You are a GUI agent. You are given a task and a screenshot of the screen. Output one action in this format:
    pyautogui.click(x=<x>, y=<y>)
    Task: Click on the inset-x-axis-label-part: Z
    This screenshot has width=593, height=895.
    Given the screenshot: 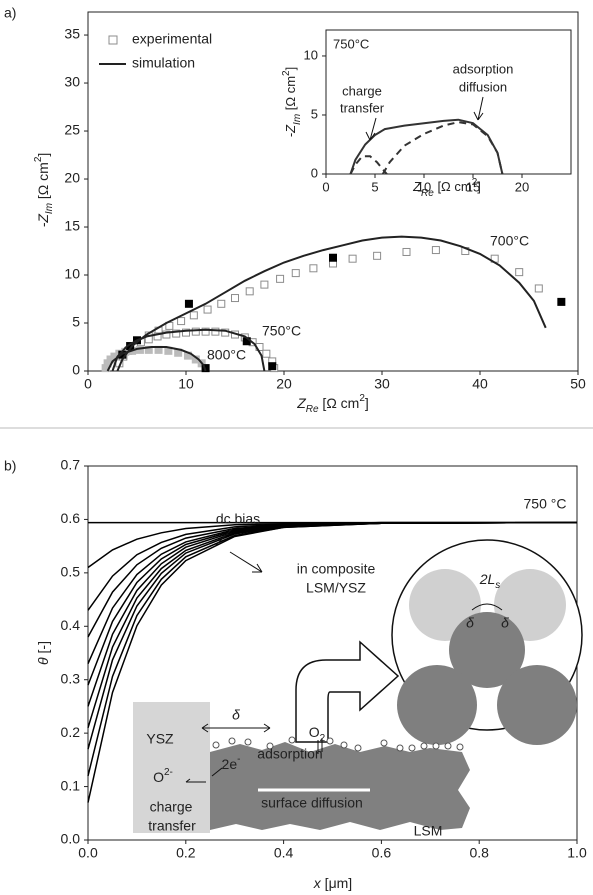 What is the action you would take?
    pyautogui.click(x=417, y=186)
    